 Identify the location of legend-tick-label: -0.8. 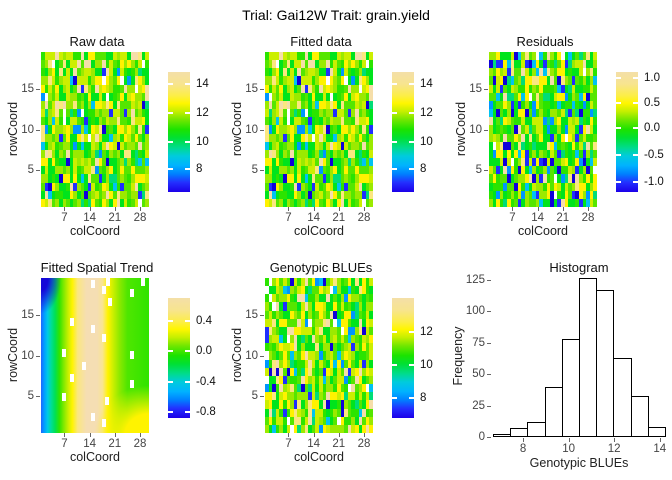
(206, 412).